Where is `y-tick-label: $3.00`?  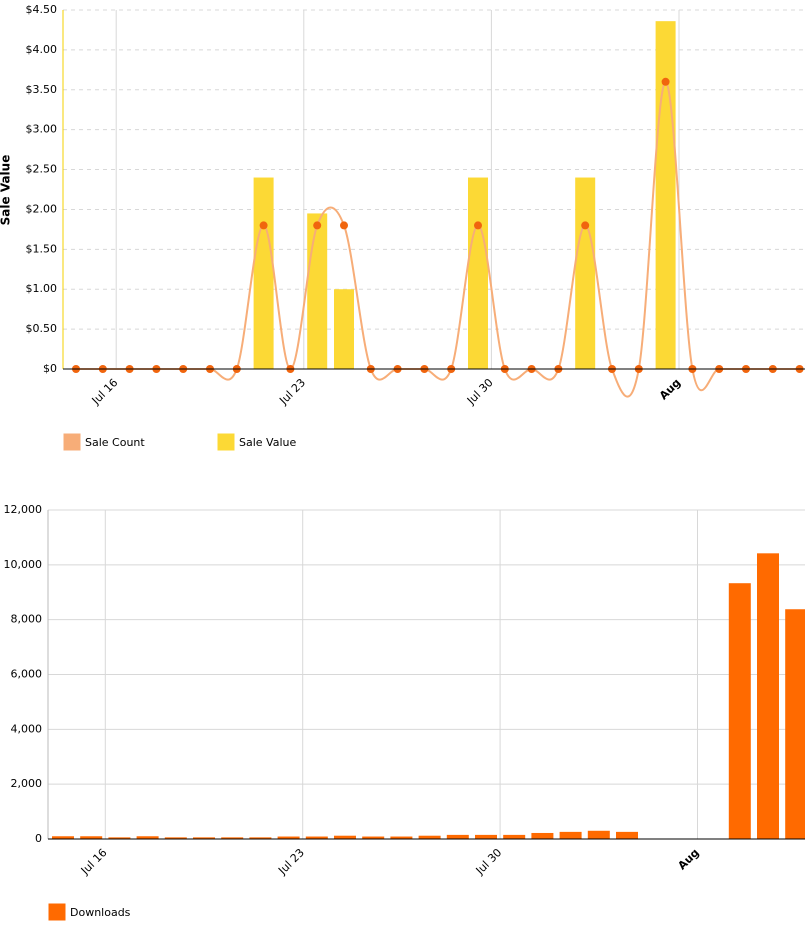 y-tick-label: $3.00 is located at coordinates (42, 129).